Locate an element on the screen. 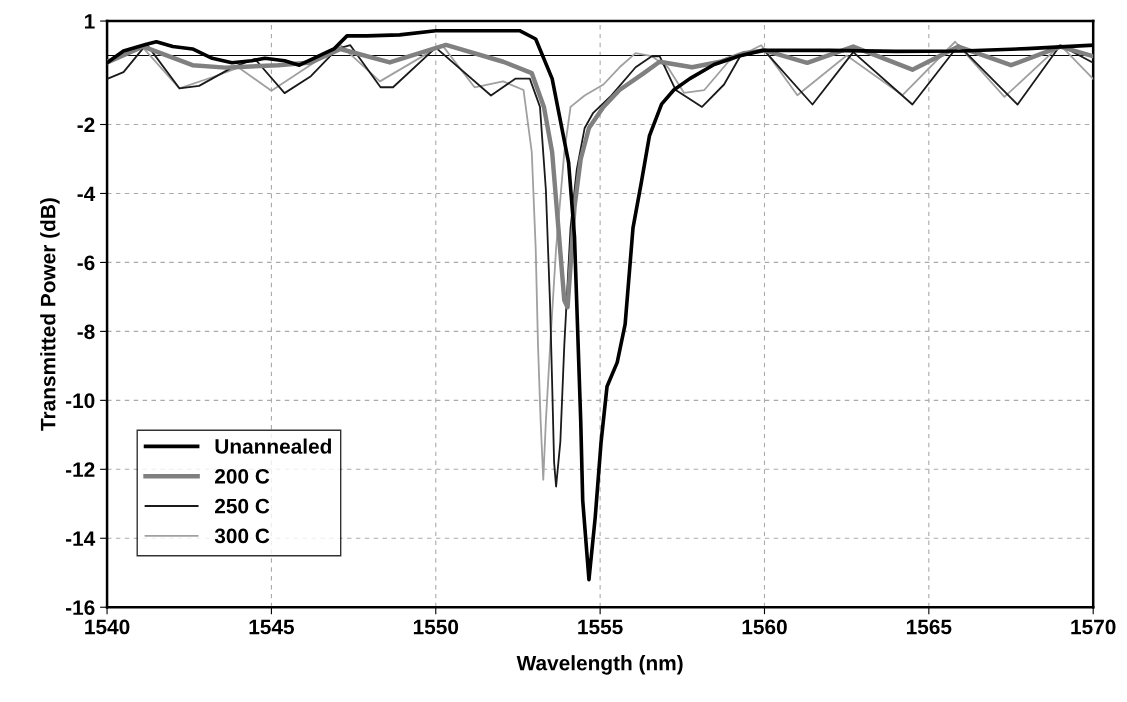 The image size is (1127, 702). y-tick-label: -16 is located at coordinates (80, 607).